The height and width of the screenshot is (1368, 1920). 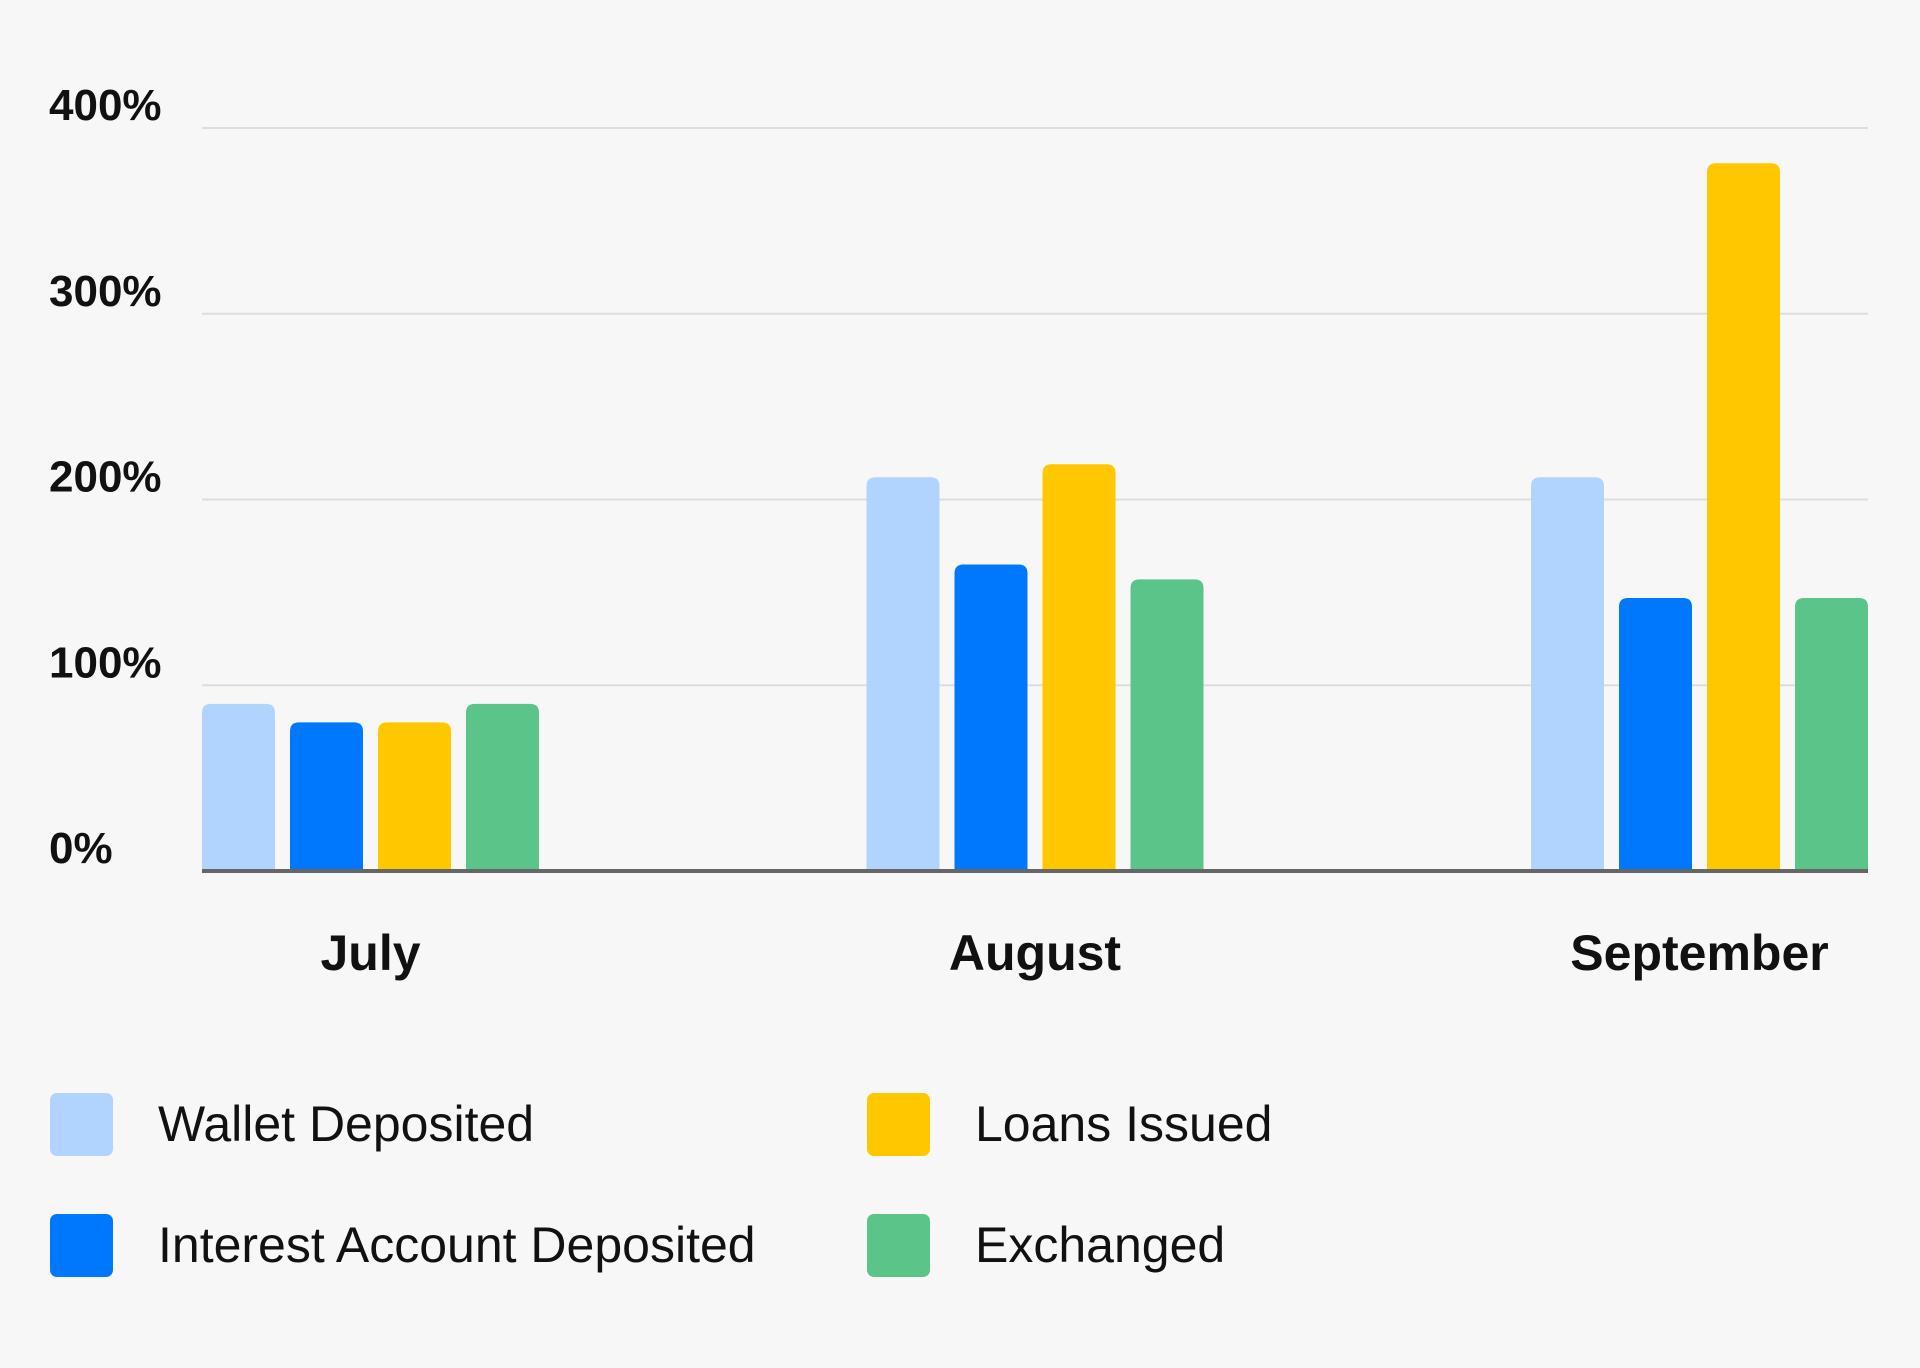 What do you see at coordinates (81, 1124) in the screenshot?
I see `legend-swatch-wallet-deposited` at bounding box center [81, 1124].